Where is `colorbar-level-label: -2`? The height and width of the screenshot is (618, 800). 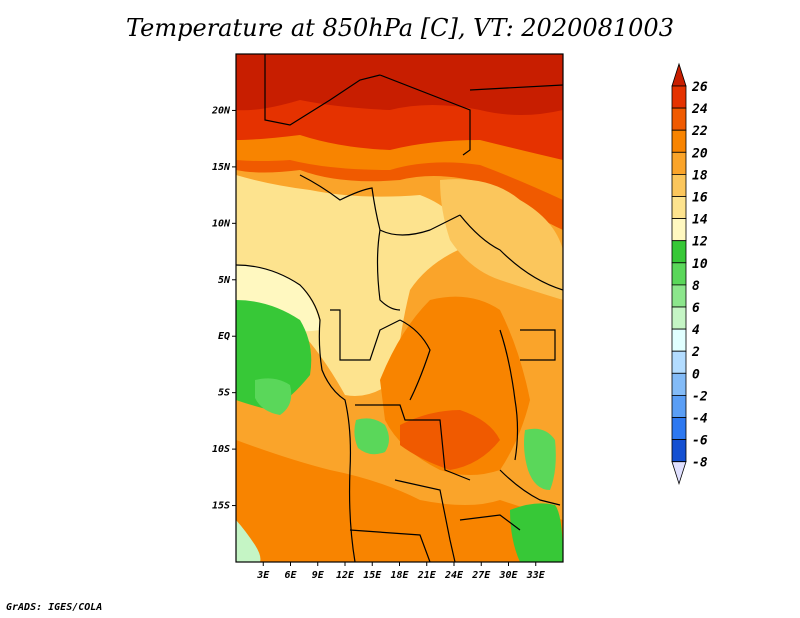 colorbar-level-label: -2 is located at coordinates (700, 396).